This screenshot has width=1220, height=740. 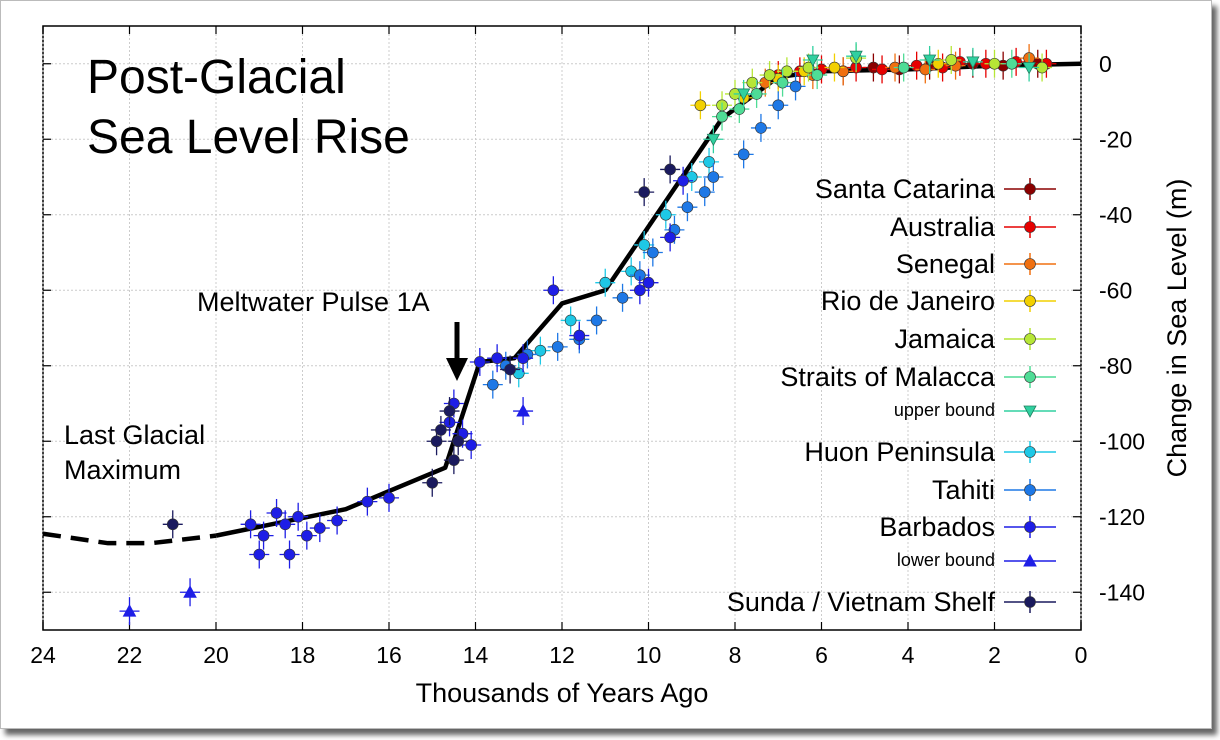 I want to click on legend-label: Sunda / Vietnam Shelf, so click(x=861, y=602).